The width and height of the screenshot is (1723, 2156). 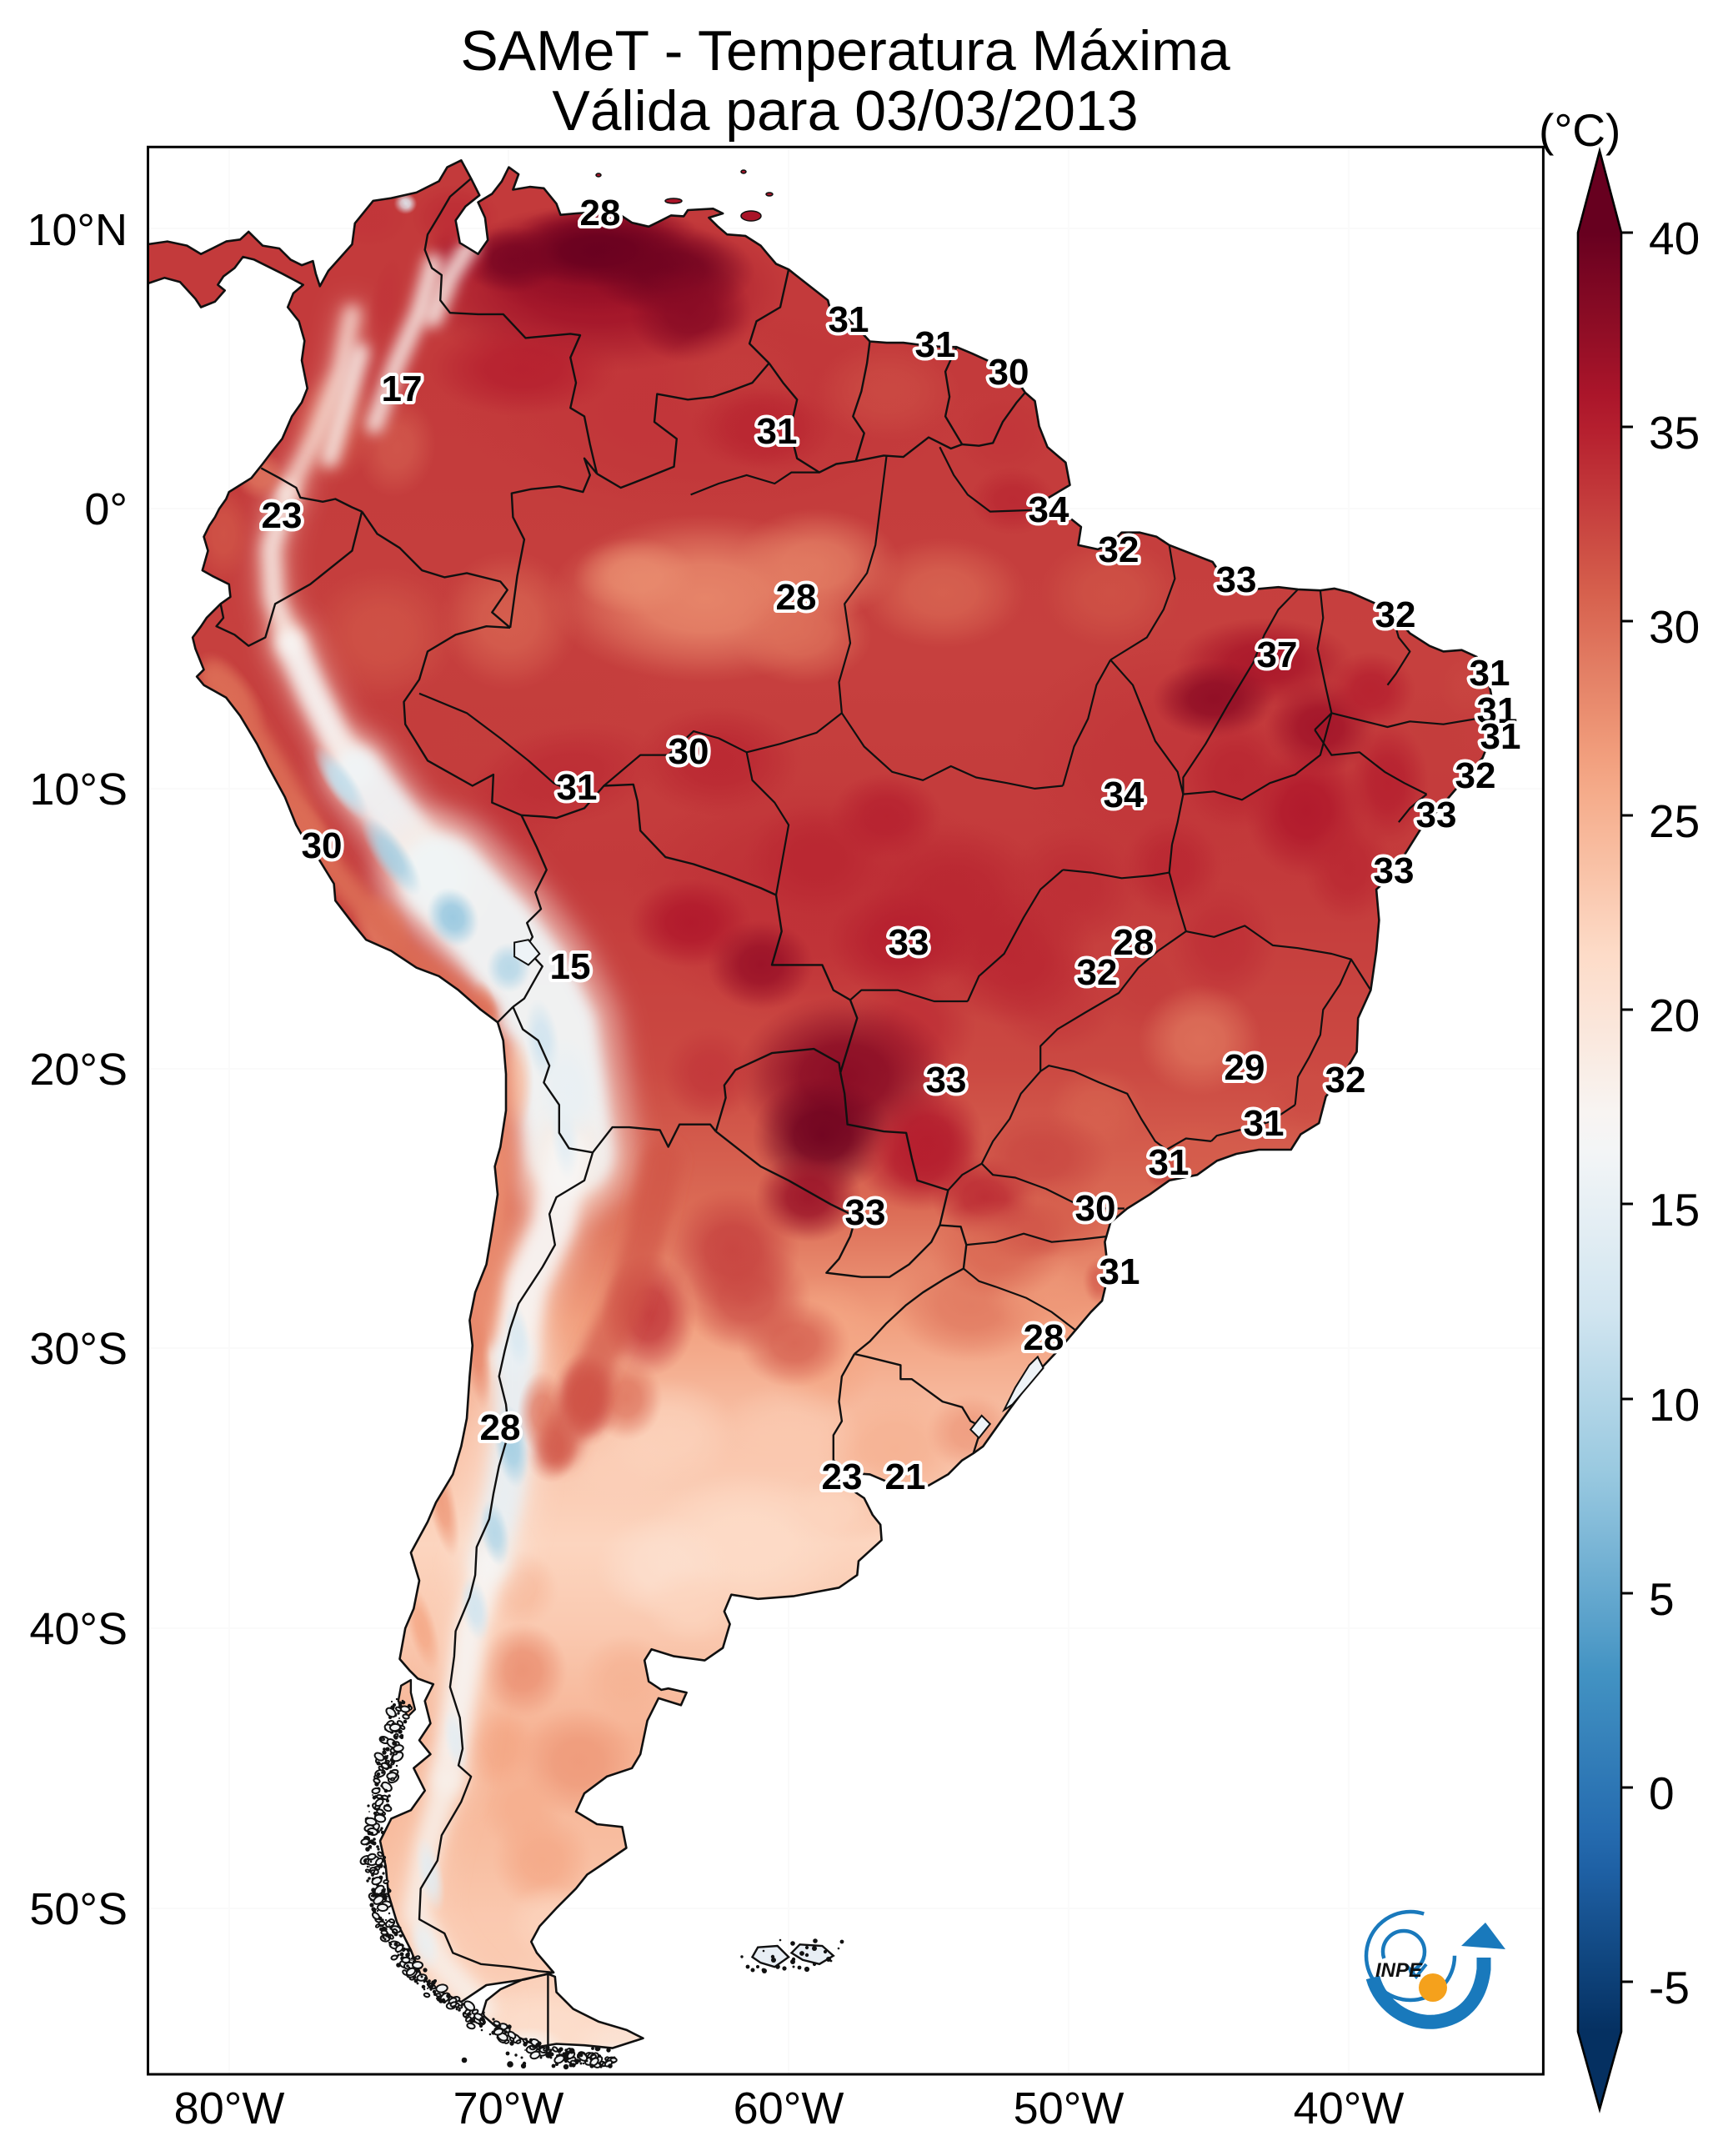 What do you see at coordinates (78, 1629) in the screenshot?
I see `svg-text: 40°S` at bounding box center [78, 1629].